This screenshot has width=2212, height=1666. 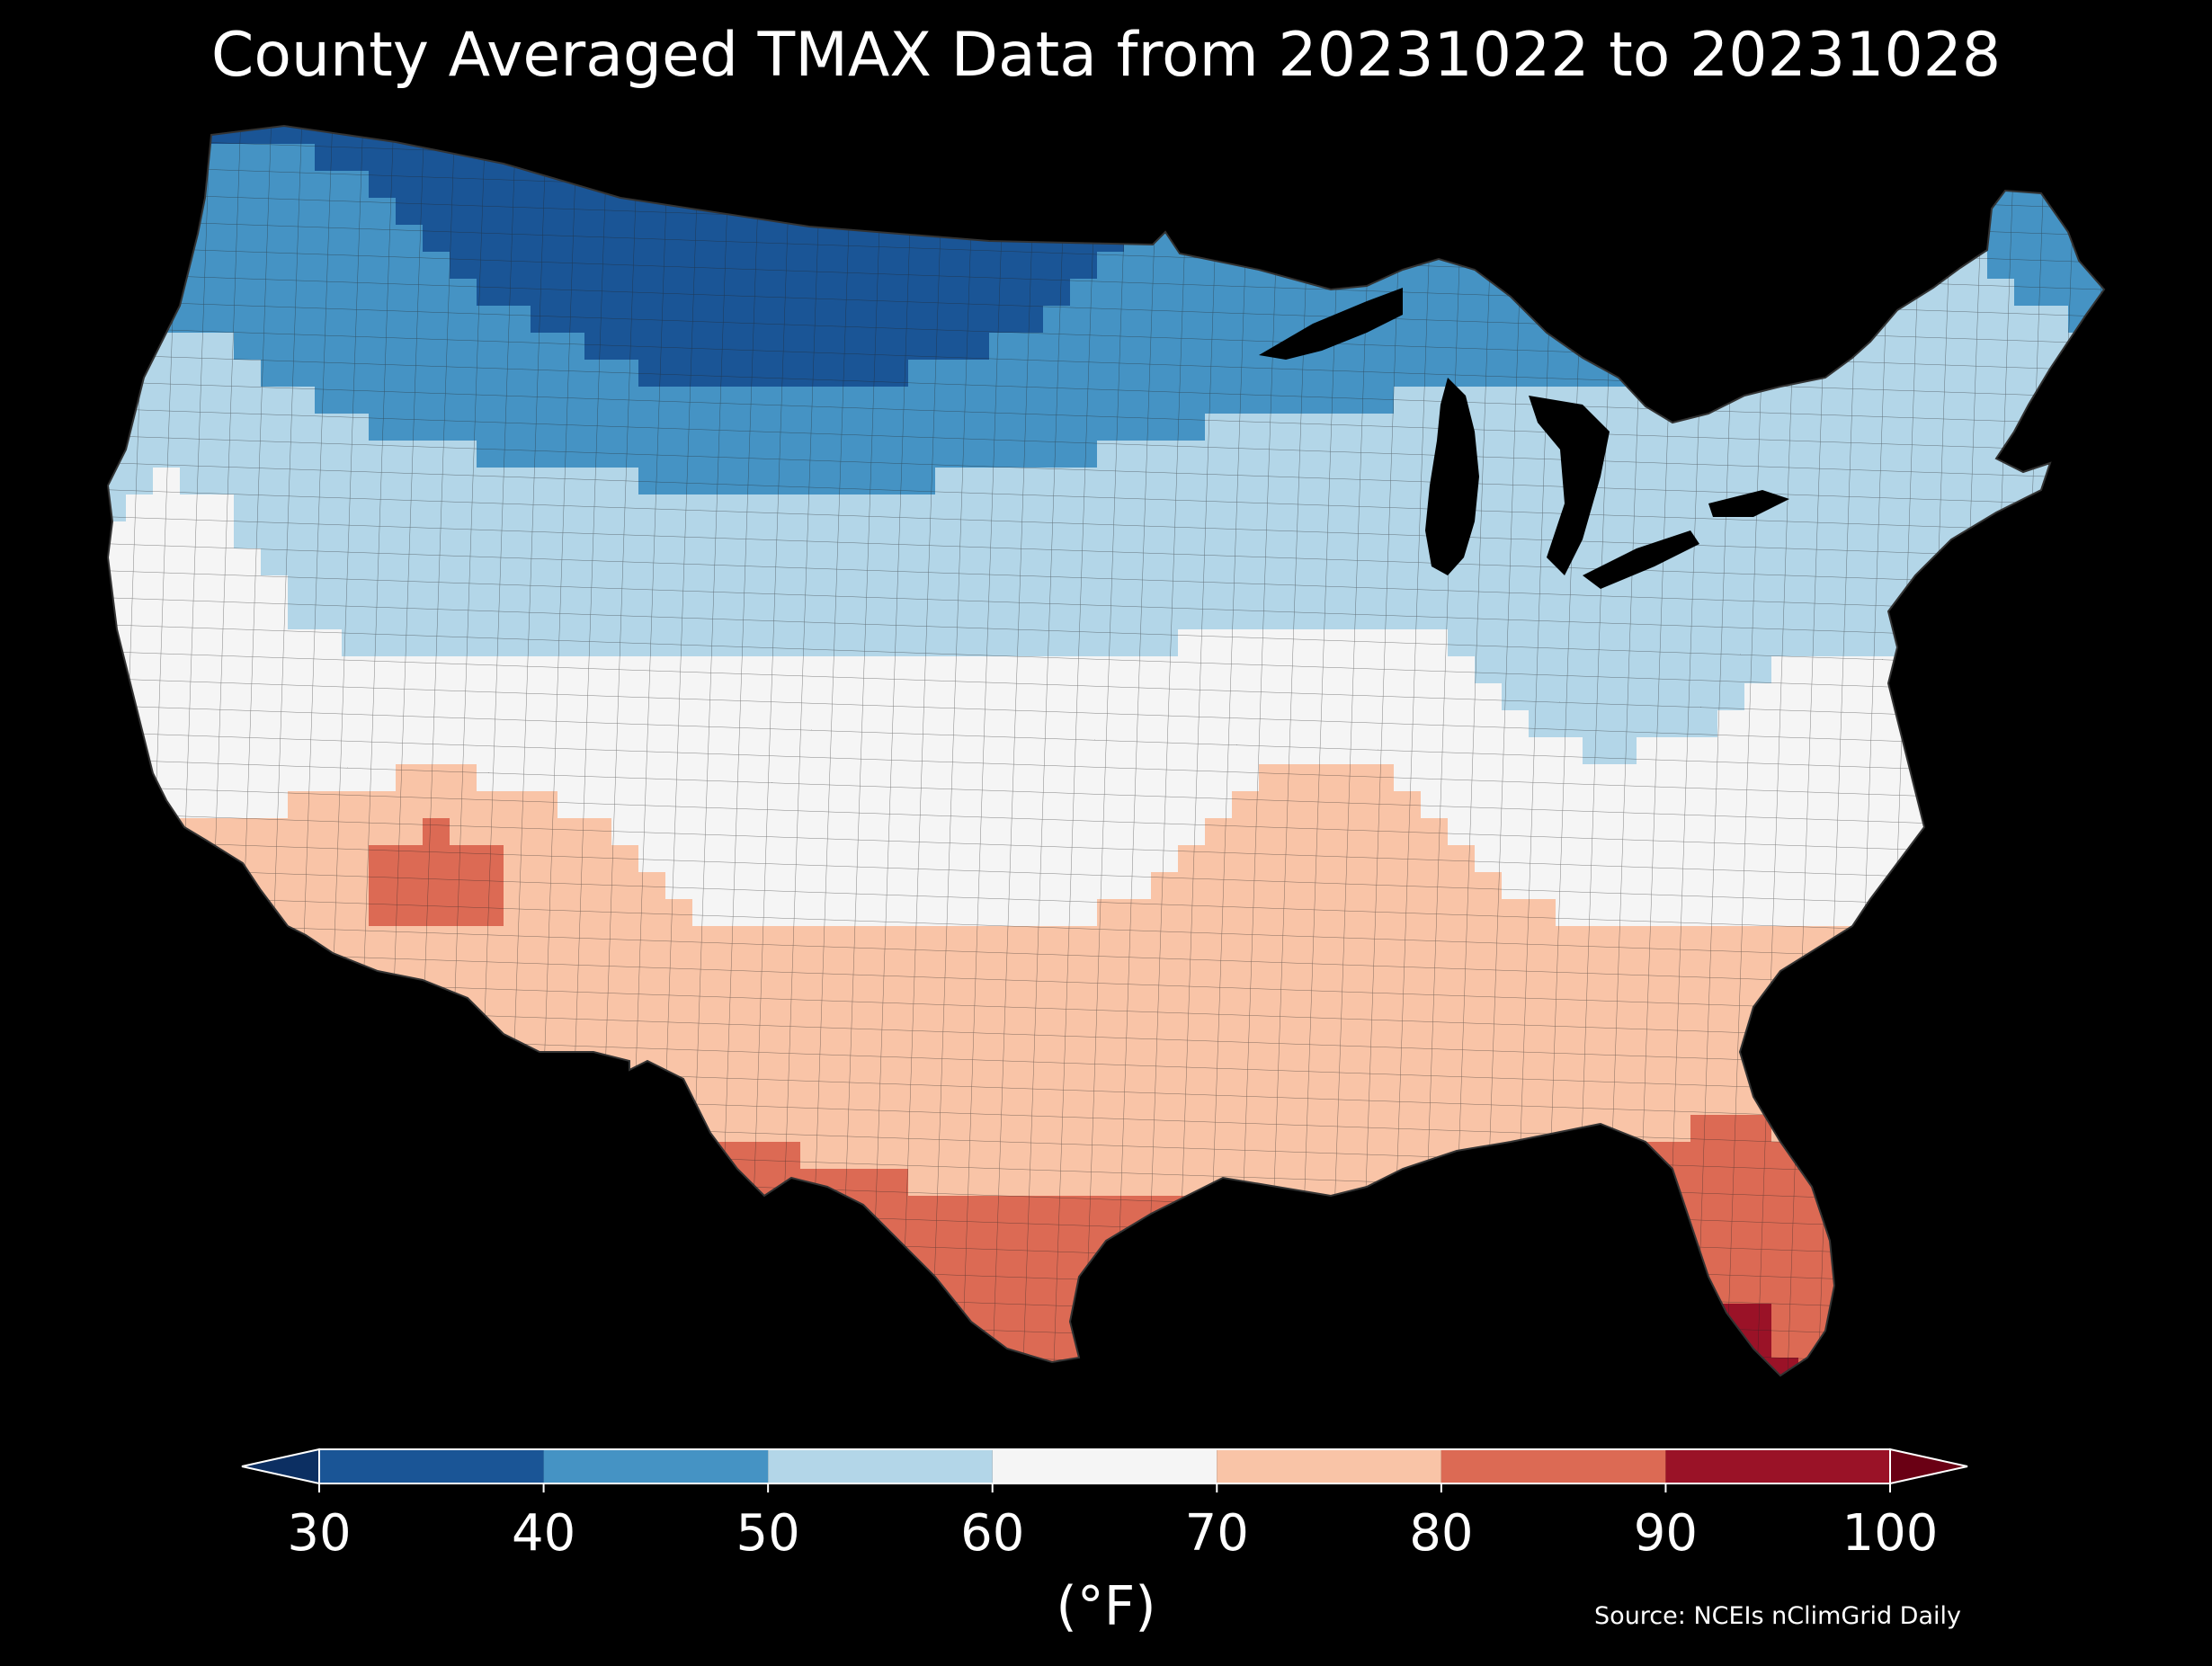 I want to click on colorbar-tick-label: 80, so click(x=1441, y=1533).